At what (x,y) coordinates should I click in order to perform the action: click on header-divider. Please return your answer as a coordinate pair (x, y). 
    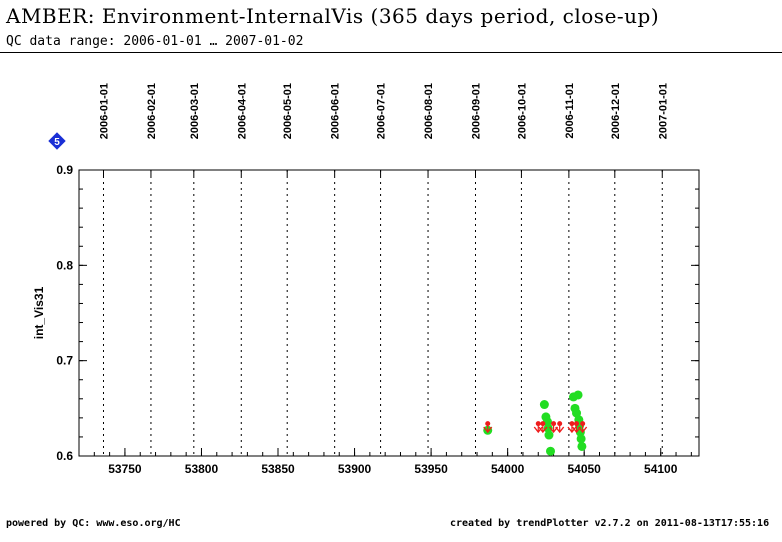
    Looking at the image, I should click on (391, 52).